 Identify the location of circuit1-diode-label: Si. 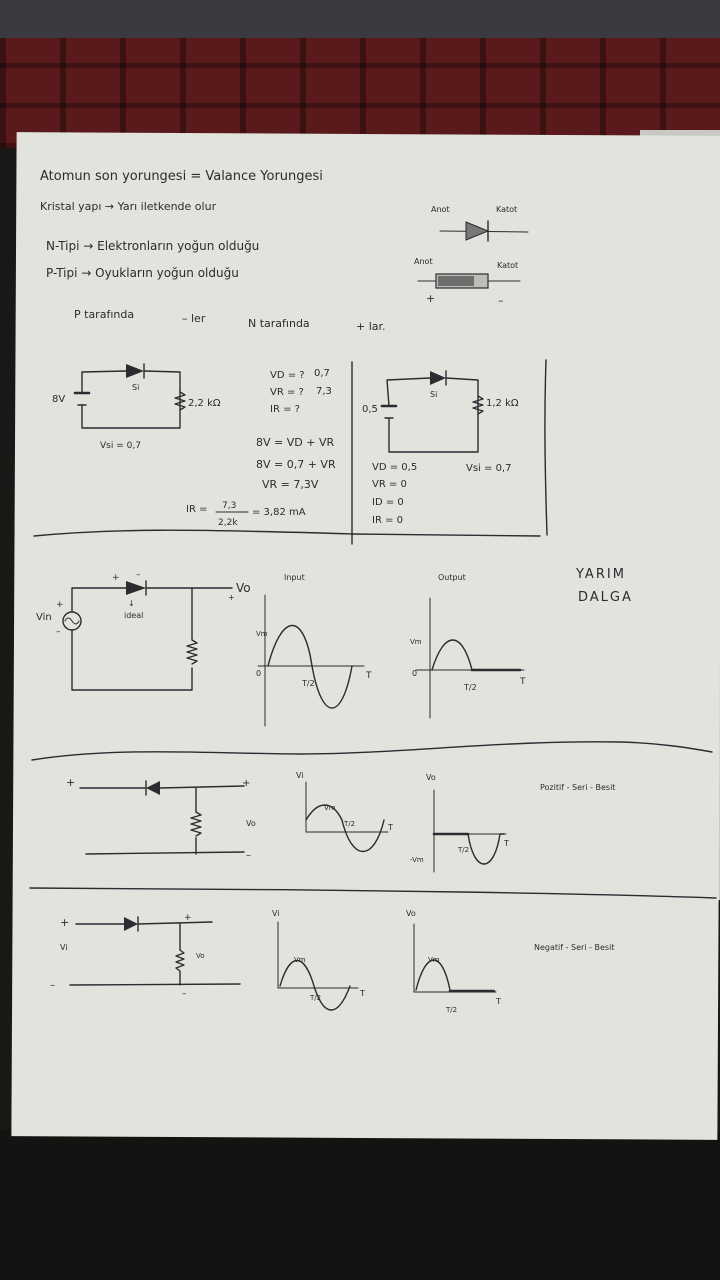
(135, 387).